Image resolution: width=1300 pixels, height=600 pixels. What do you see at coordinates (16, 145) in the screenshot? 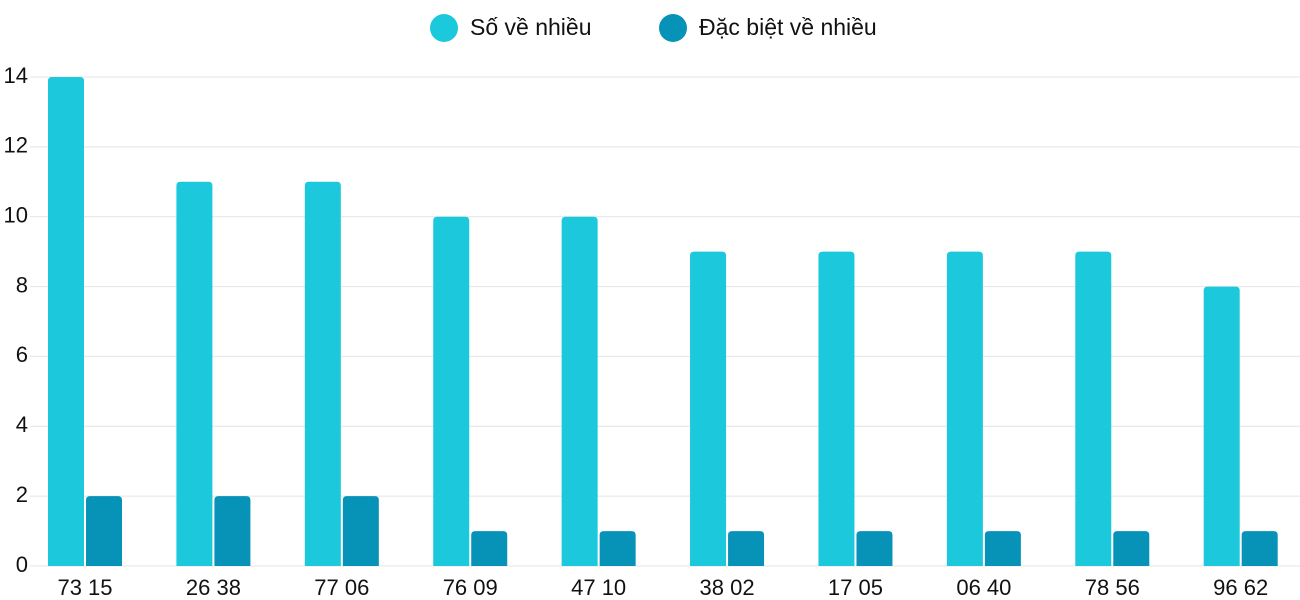
I see `y-tick-label: 12` at bounding box center [16, 145].